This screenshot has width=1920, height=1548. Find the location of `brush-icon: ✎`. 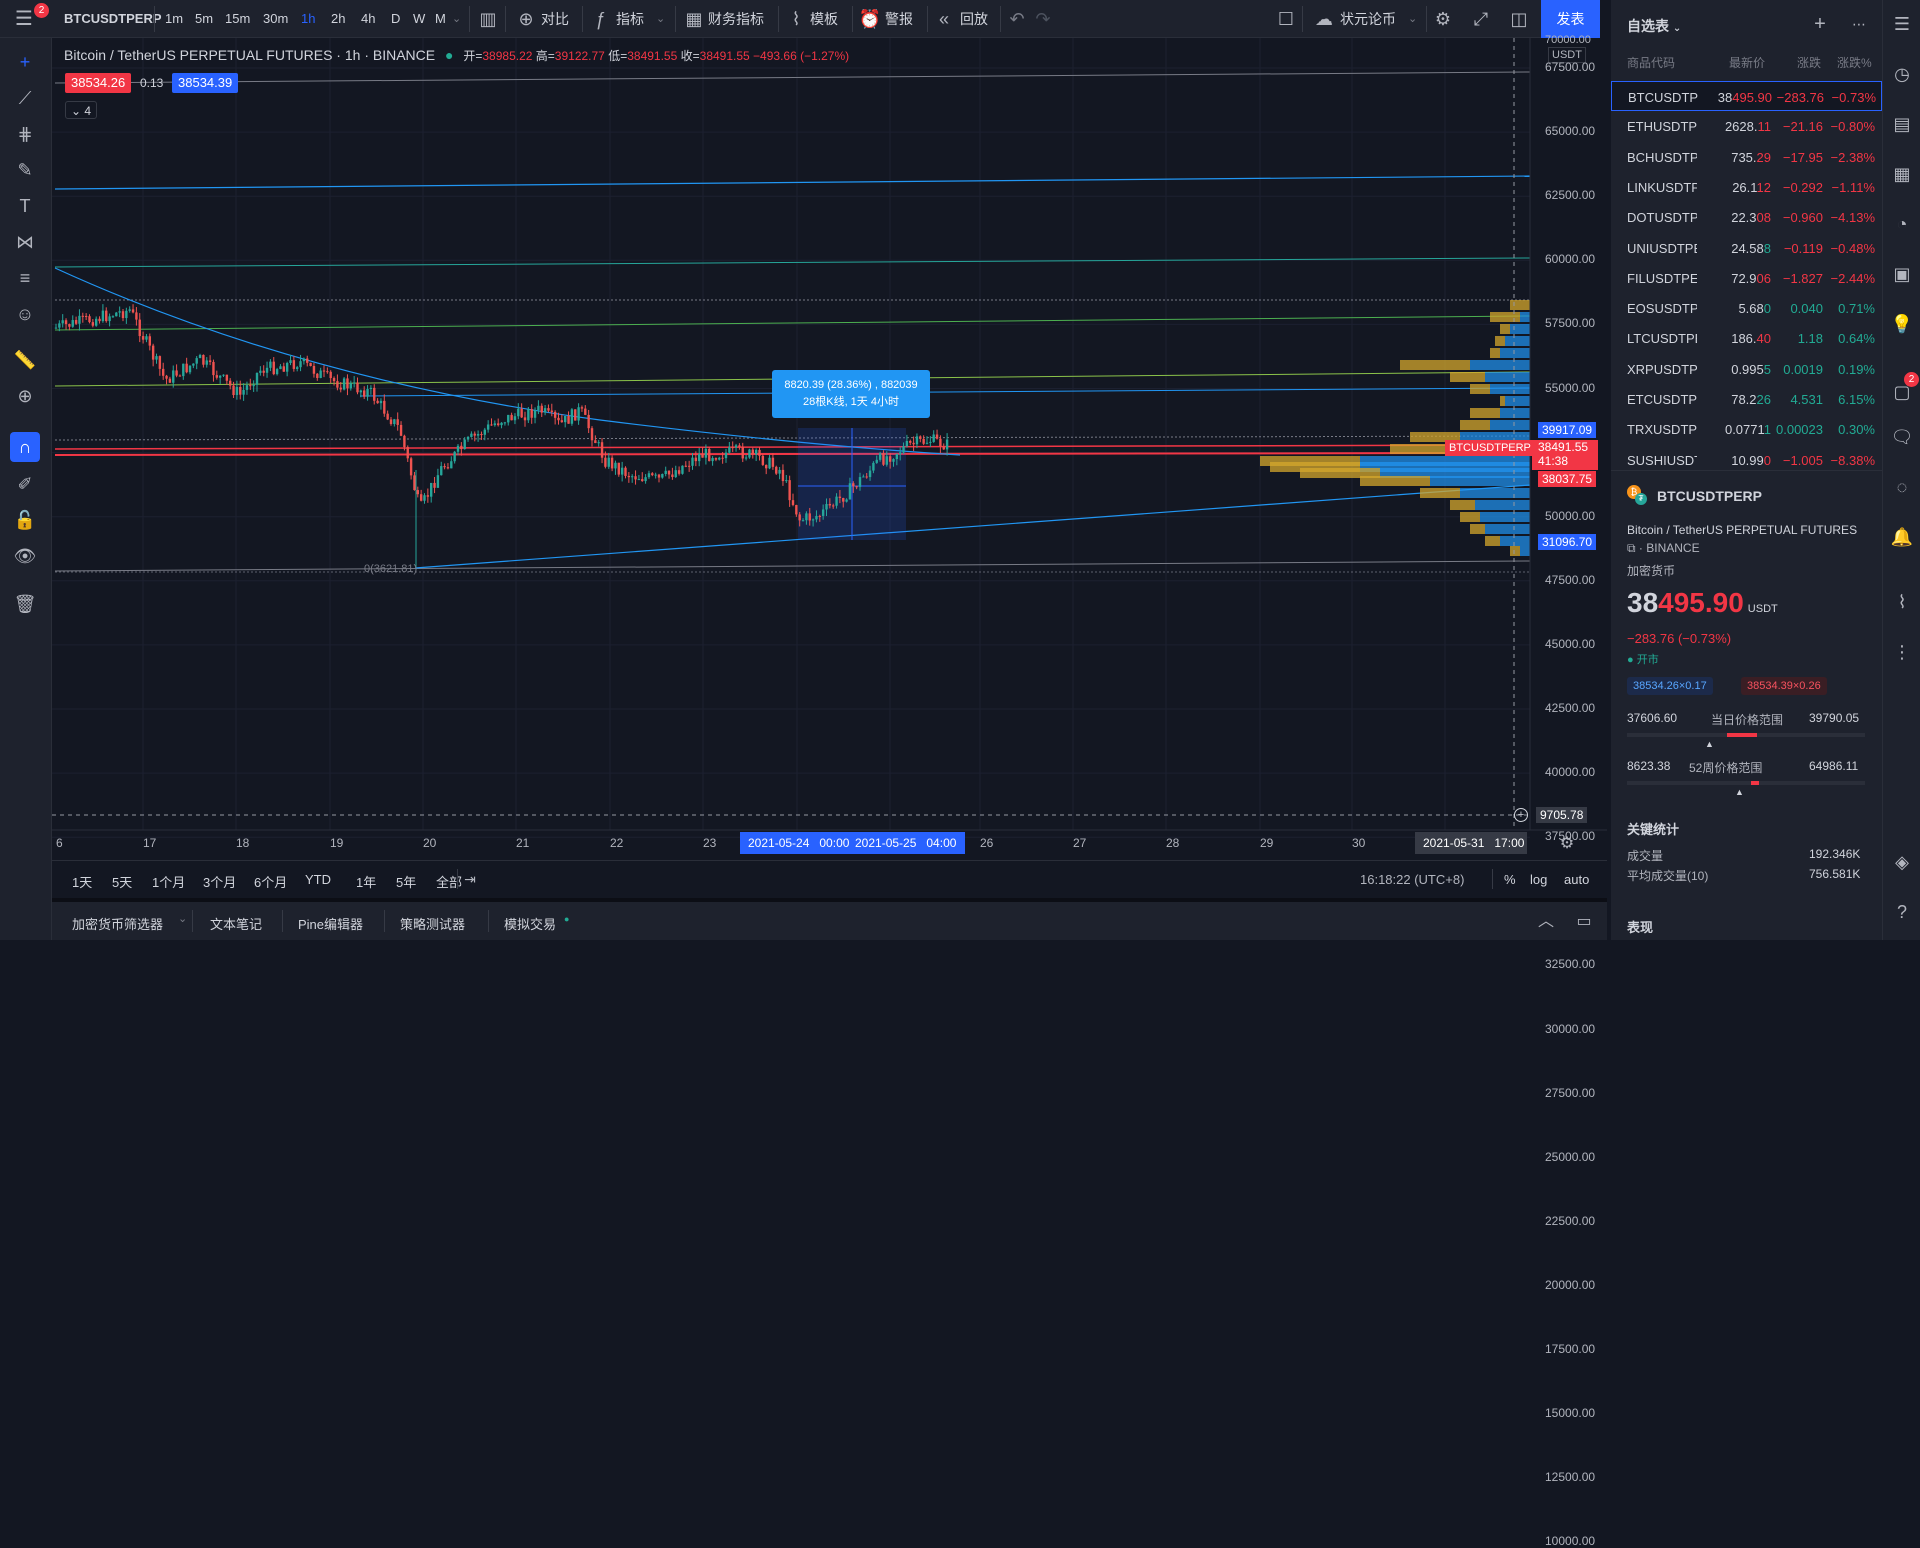

brush-icon: ✎ is located at coordinates (25, 170).